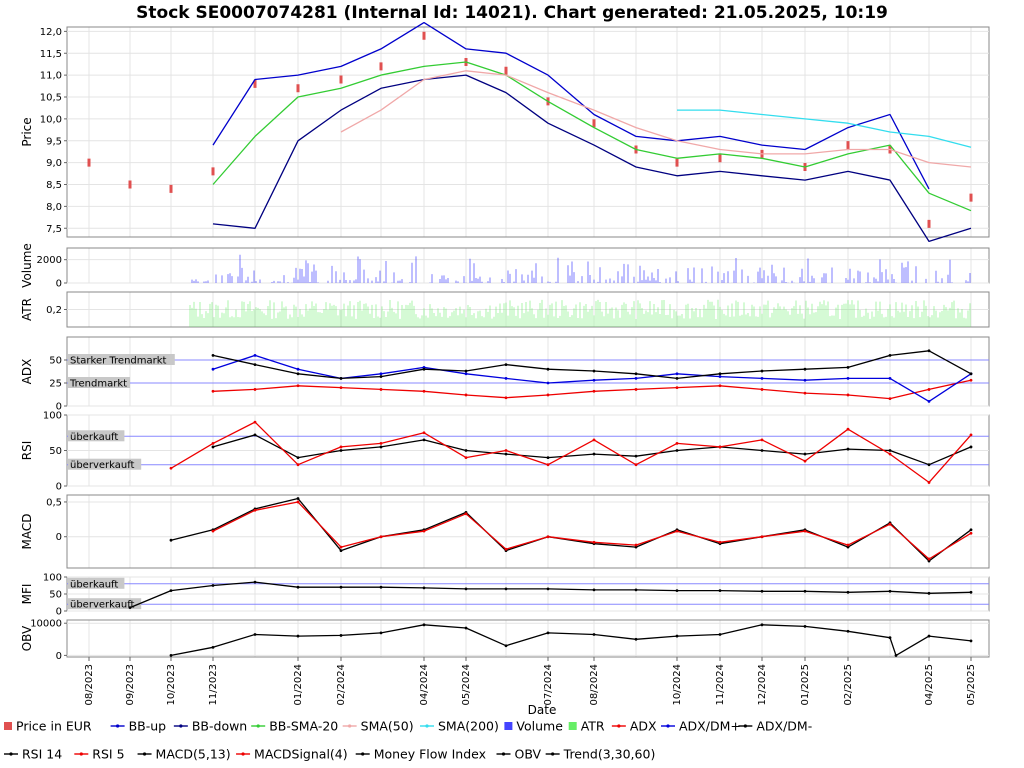 The height and width of the screenshot is (768, 1024). I want to click on legend-label: BB-SMA-20, so click(303, 726).